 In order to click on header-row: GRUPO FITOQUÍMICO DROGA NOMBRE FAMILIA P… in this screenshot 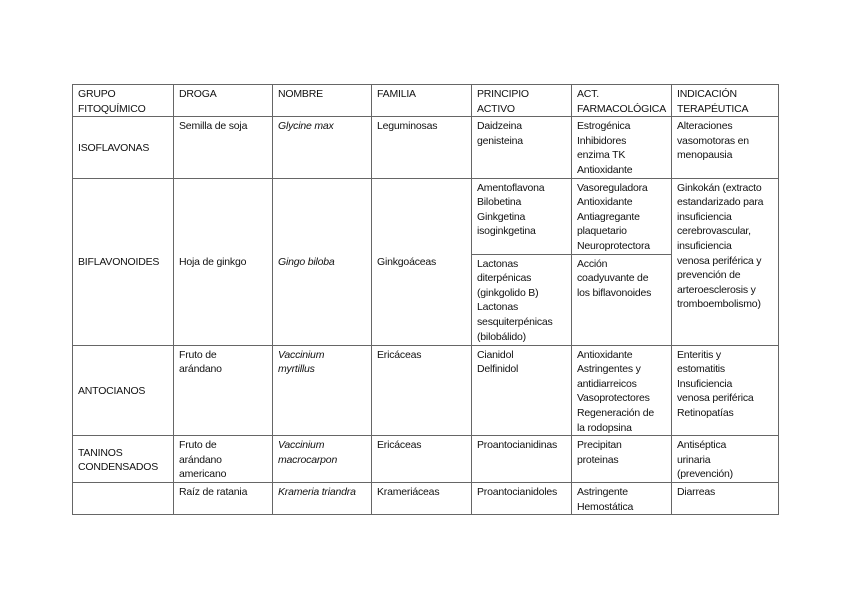, I will do `click(425, 100)`.